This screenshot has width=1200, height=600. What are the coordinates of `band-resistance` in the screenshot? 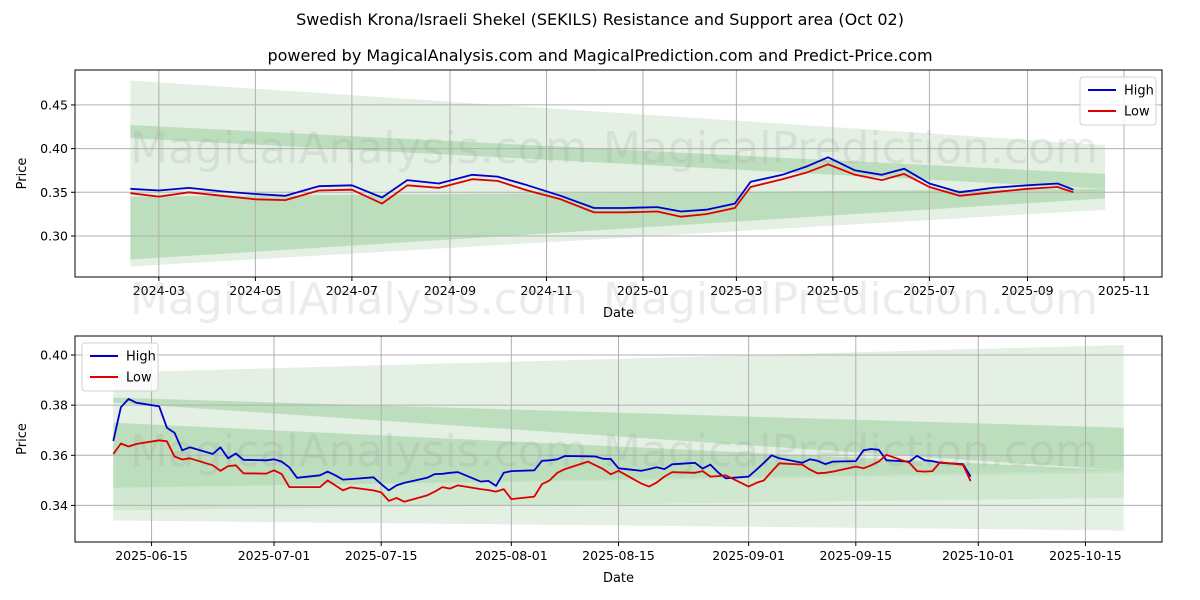 It's located at (618, 157).